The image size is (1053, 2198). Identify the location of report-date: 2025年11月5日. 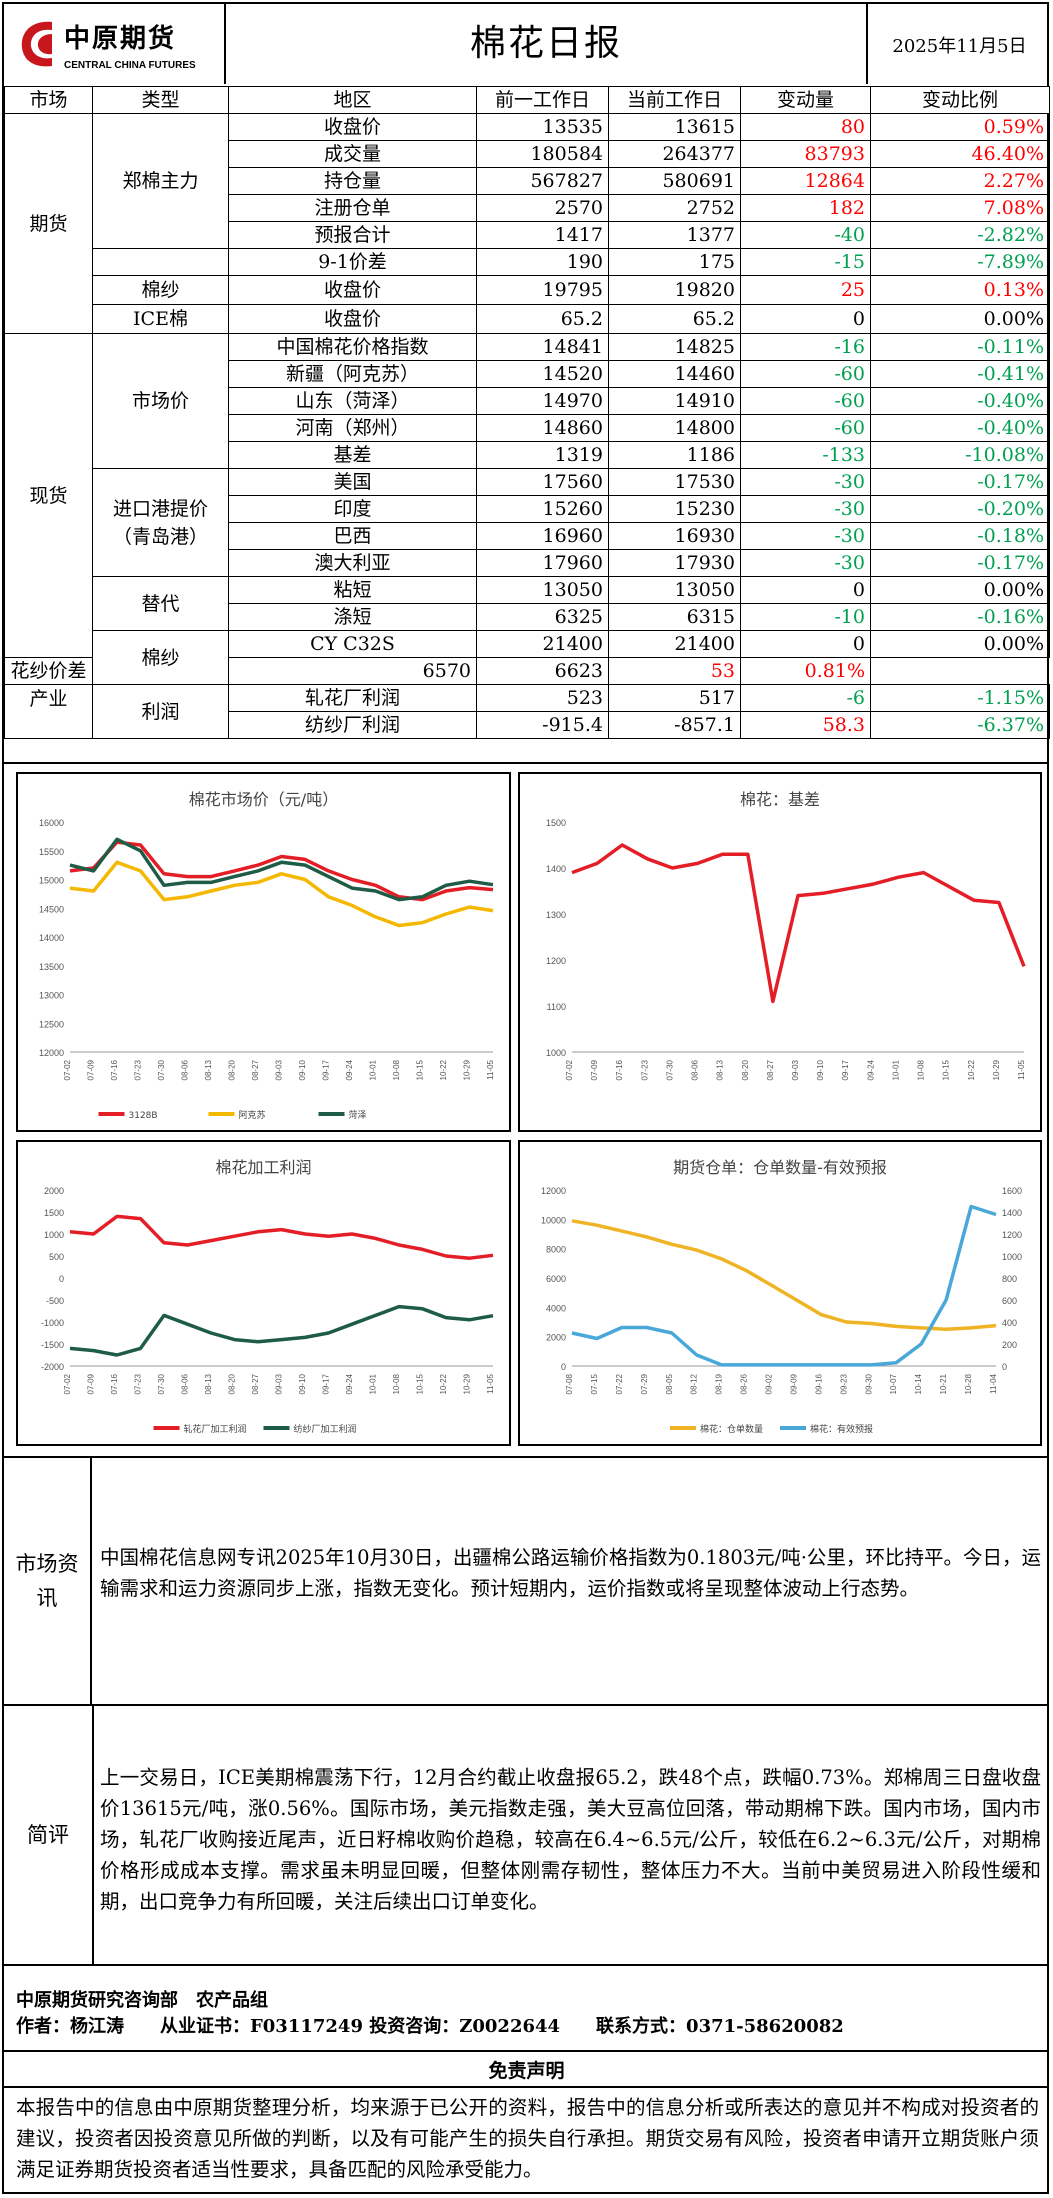
(958, 44).